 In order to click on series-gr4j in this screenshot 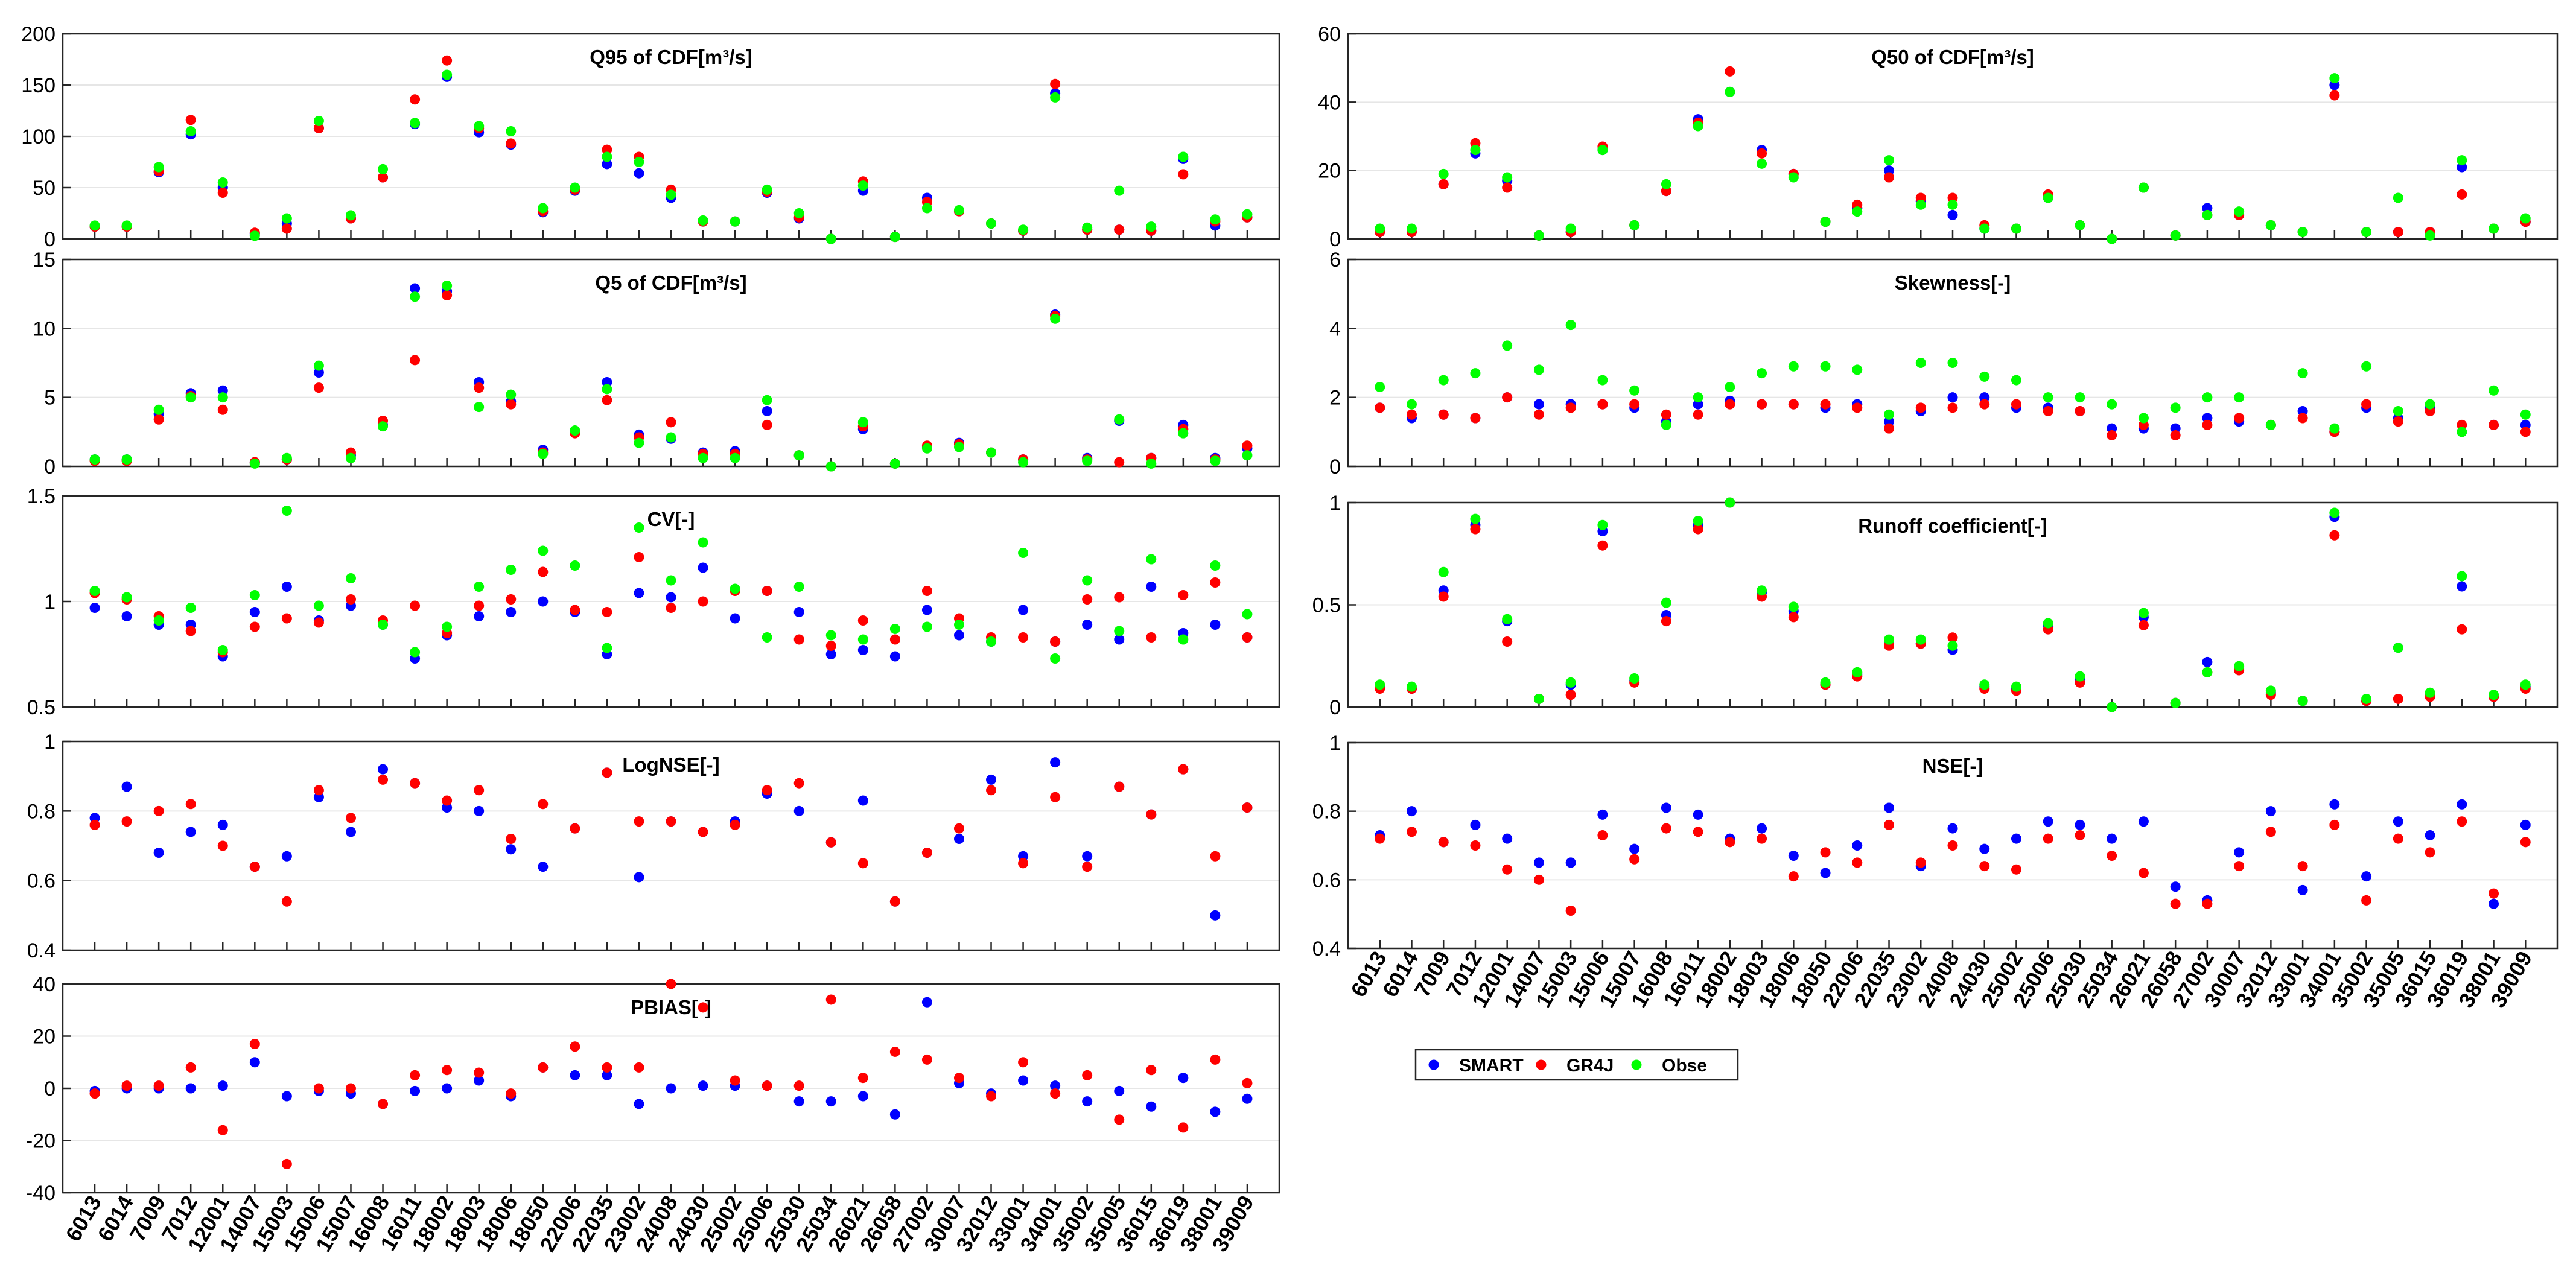, I will do `click(671, 1074)`.